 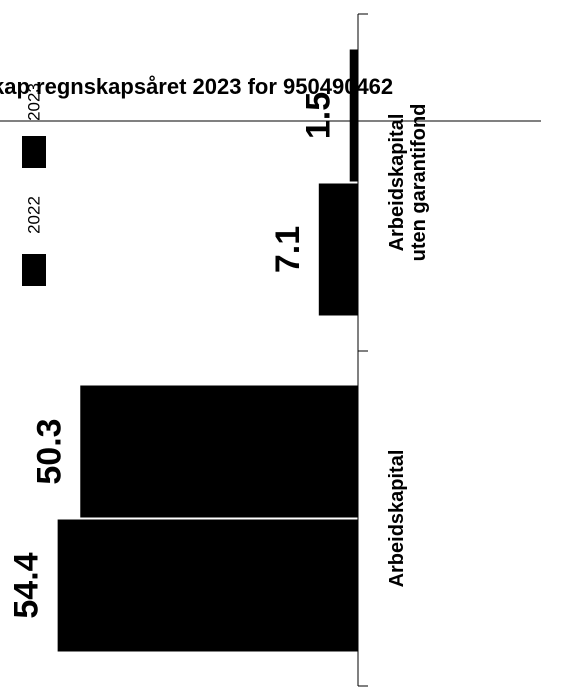 I want to click on legend: 2022 2023, so click(x=34, y=184).